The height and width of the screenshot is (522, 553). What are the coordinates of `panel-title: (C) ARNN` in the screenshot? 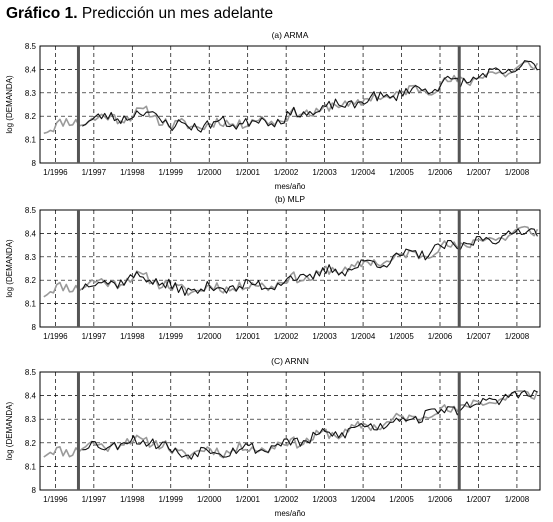 It's located at (290, 361).